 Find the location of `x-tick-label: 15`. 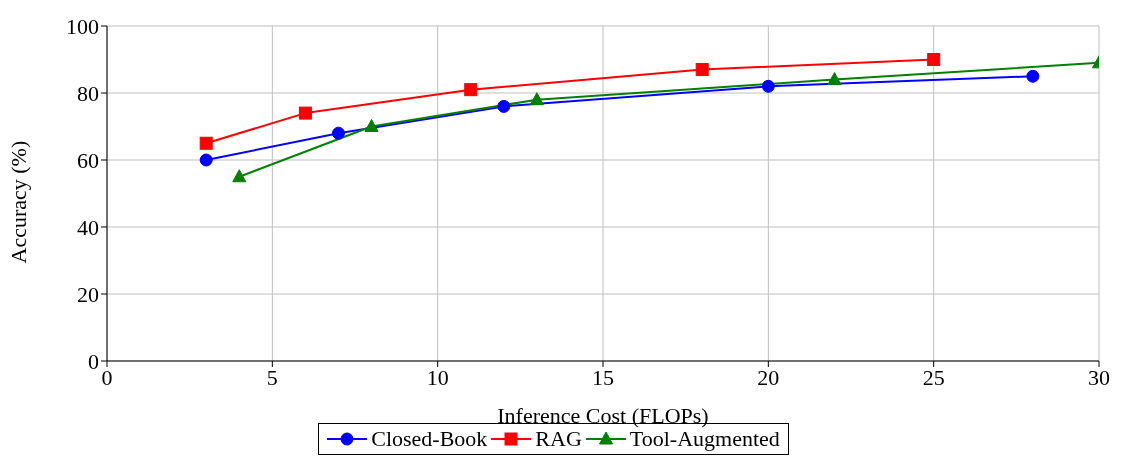

x-tick-label: 15 is located at coordinates (603, 377).